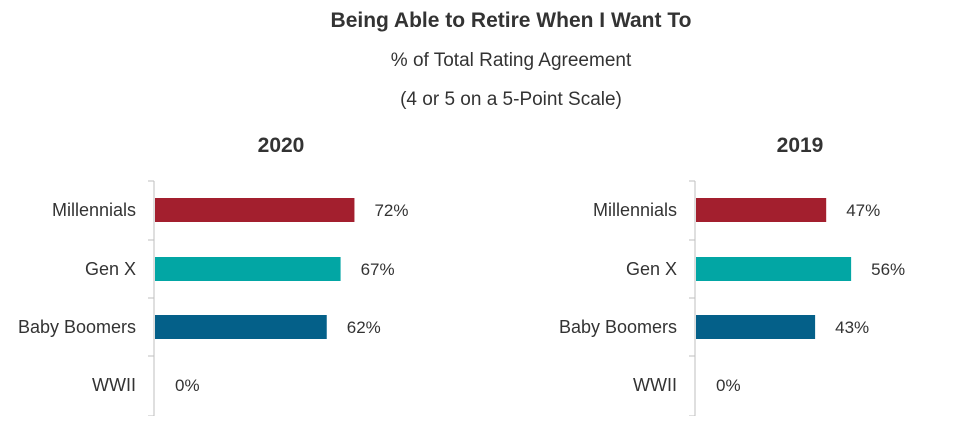 The height and width of the screenshot is (421, 958). Describe the element at coordinates (391, 210) in the screenshot. I see `data-label: 72%` at that location.